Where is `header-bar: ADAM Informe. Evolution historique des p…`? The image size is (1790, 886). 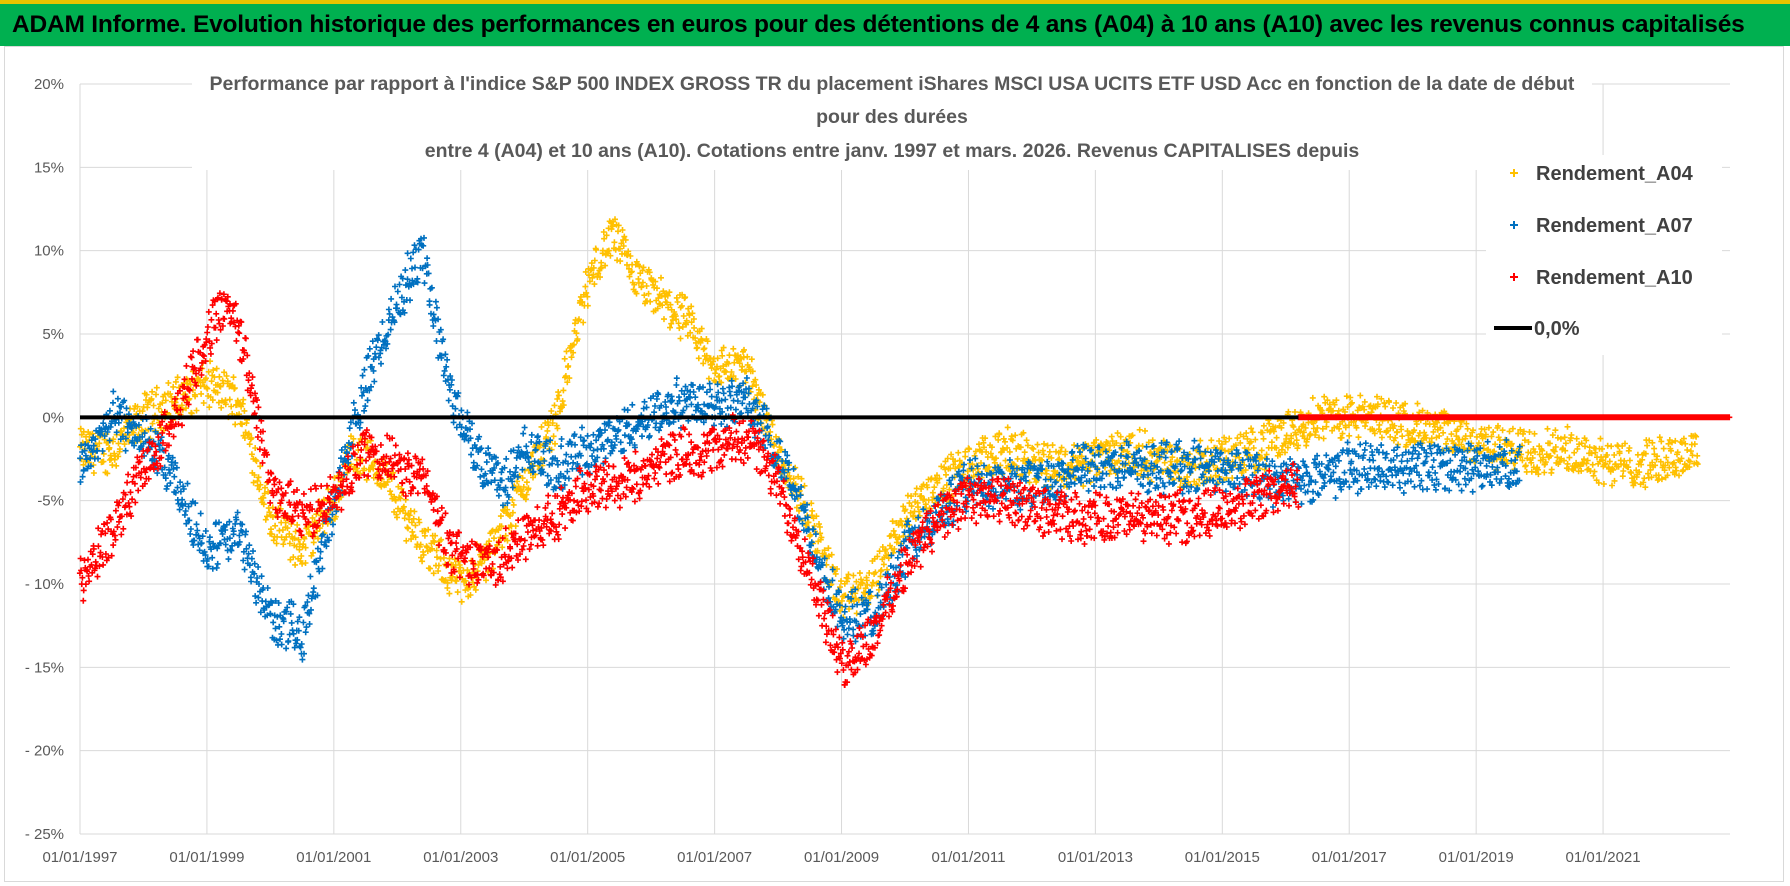 header-bar: ADAM Informe. Evolution historique des p… is located at coordinates (895, 23).